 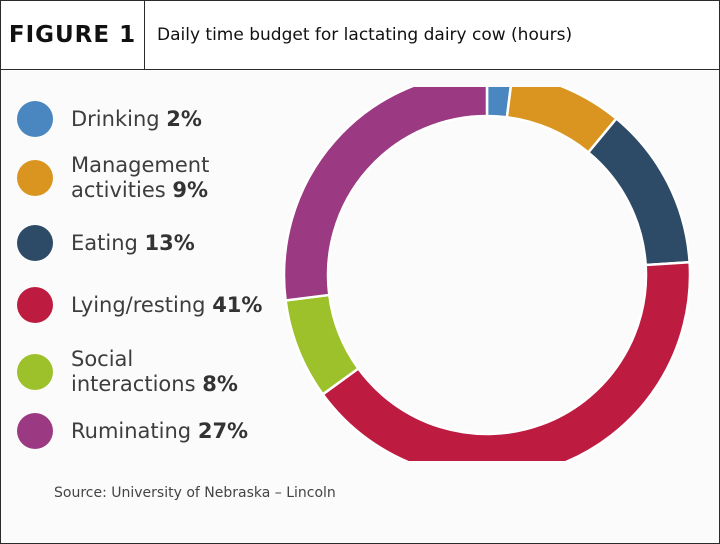 I want to click on legend-label: Lying/resting 41%, so click(x=166, y=305).